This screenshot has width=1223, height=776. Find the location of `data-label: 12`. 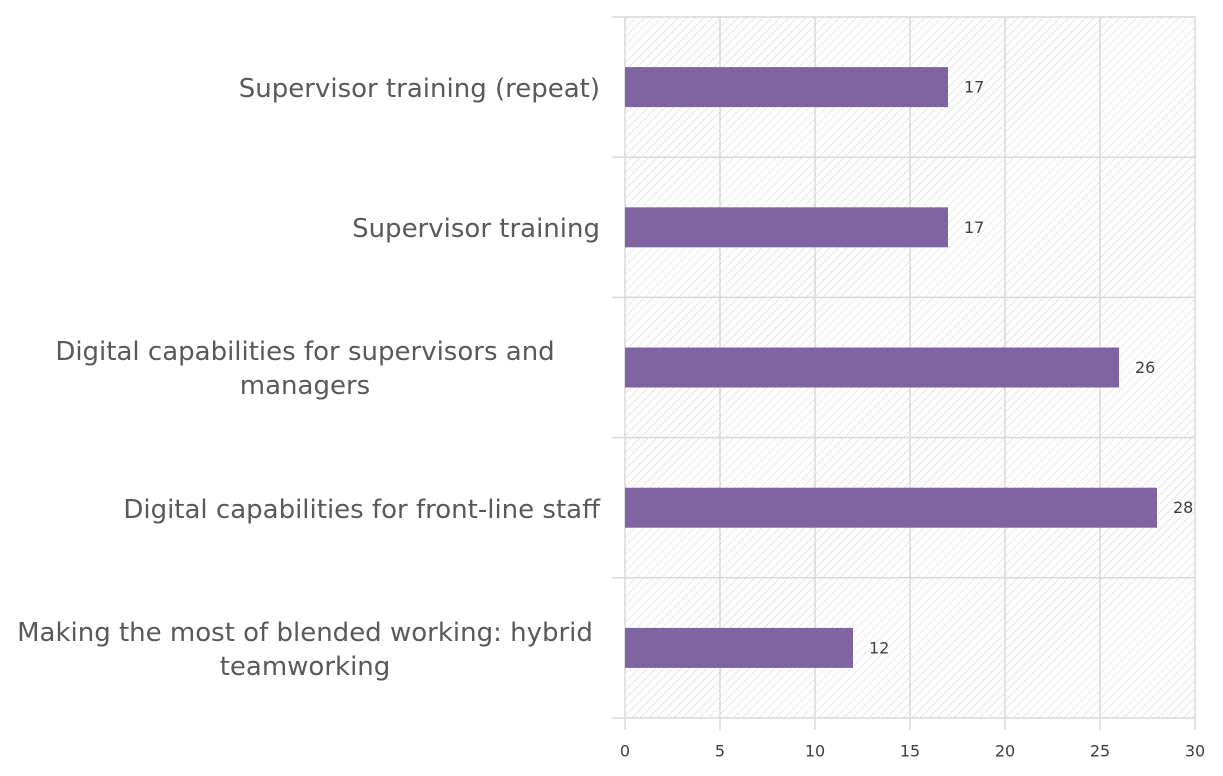

data-label: 12 is located at coordinates (879, 647).